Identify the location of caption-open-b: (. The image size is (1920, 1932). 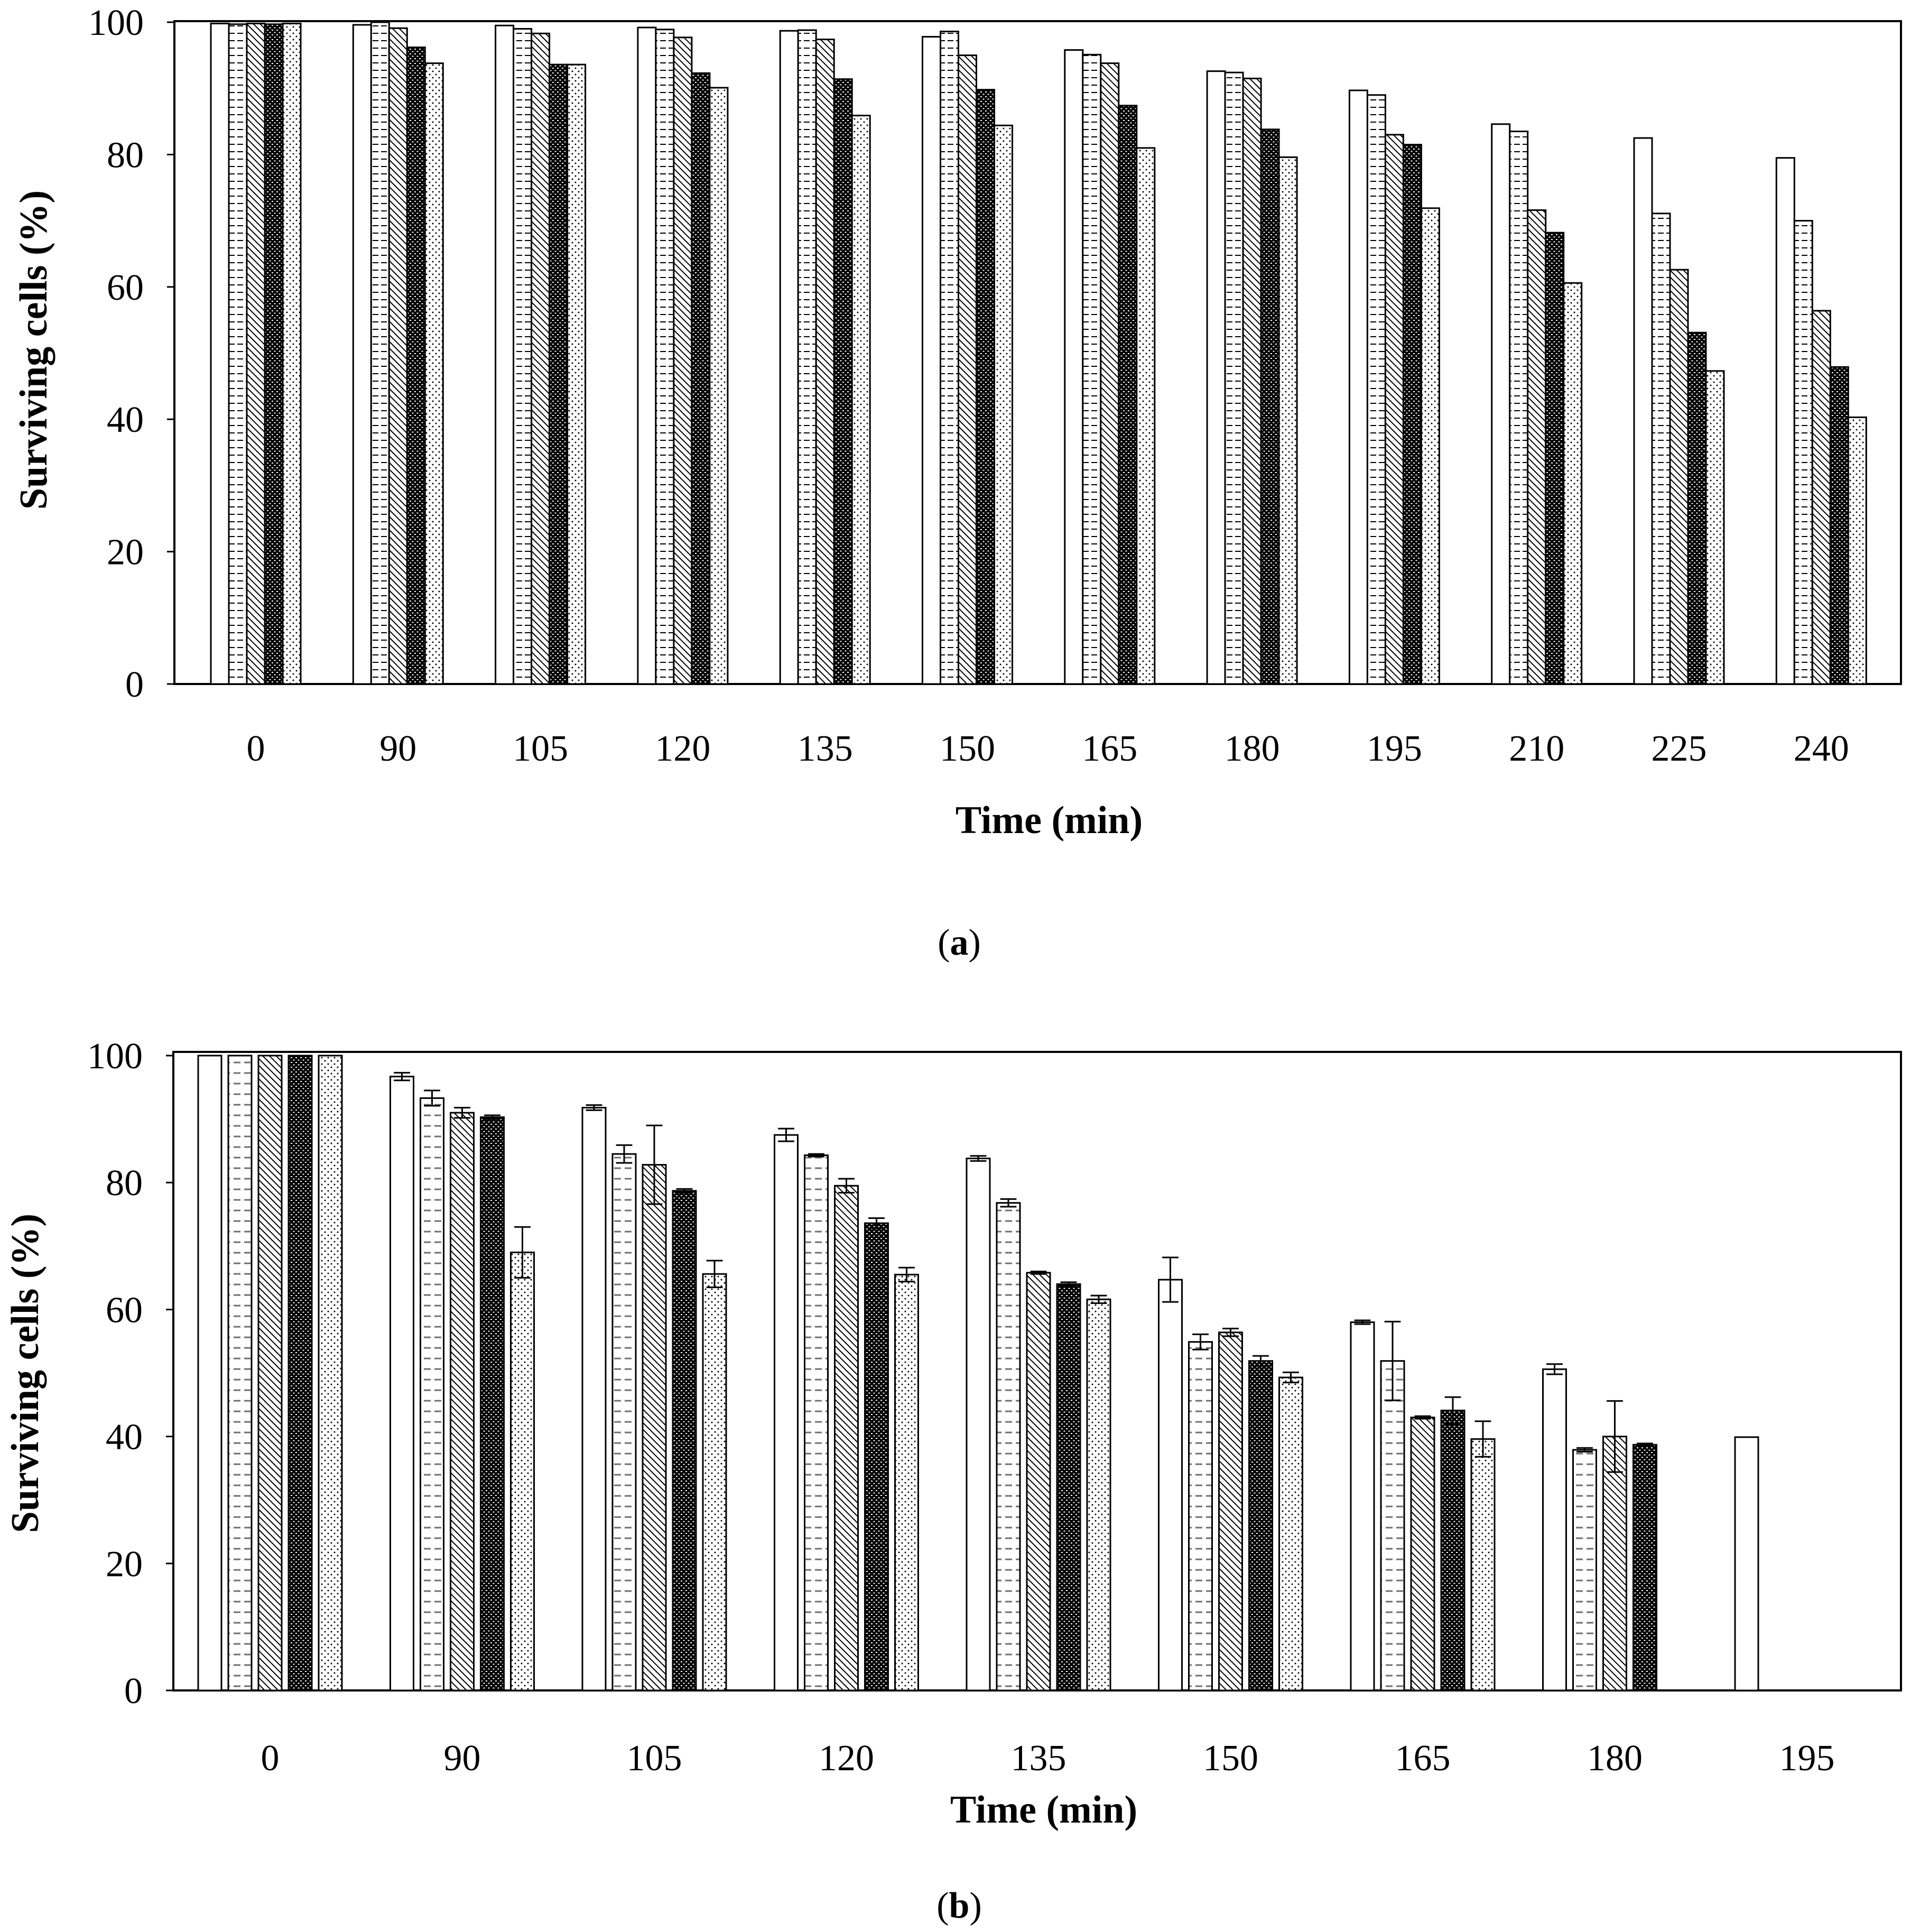
(942, 1906).